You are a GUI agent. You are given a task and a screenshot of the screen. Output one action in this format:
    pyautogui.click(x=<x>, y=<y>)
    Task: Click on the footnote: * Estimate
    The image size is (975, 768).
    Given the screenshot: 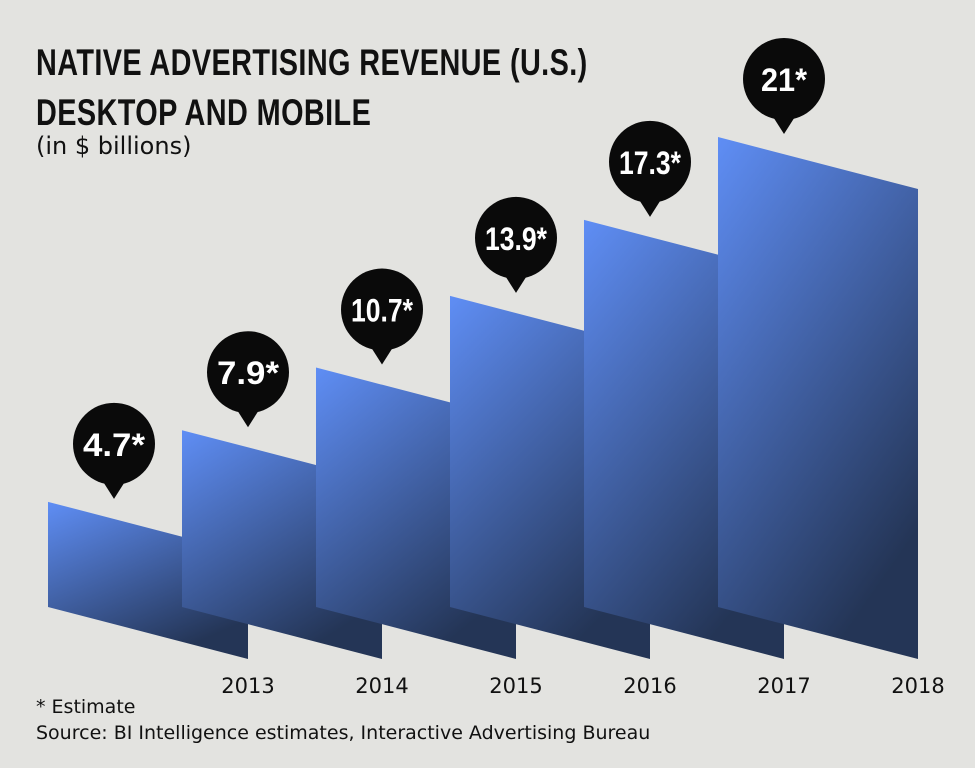 What is the action you would take?
    pyautogui.click(x=86, y=707)
    